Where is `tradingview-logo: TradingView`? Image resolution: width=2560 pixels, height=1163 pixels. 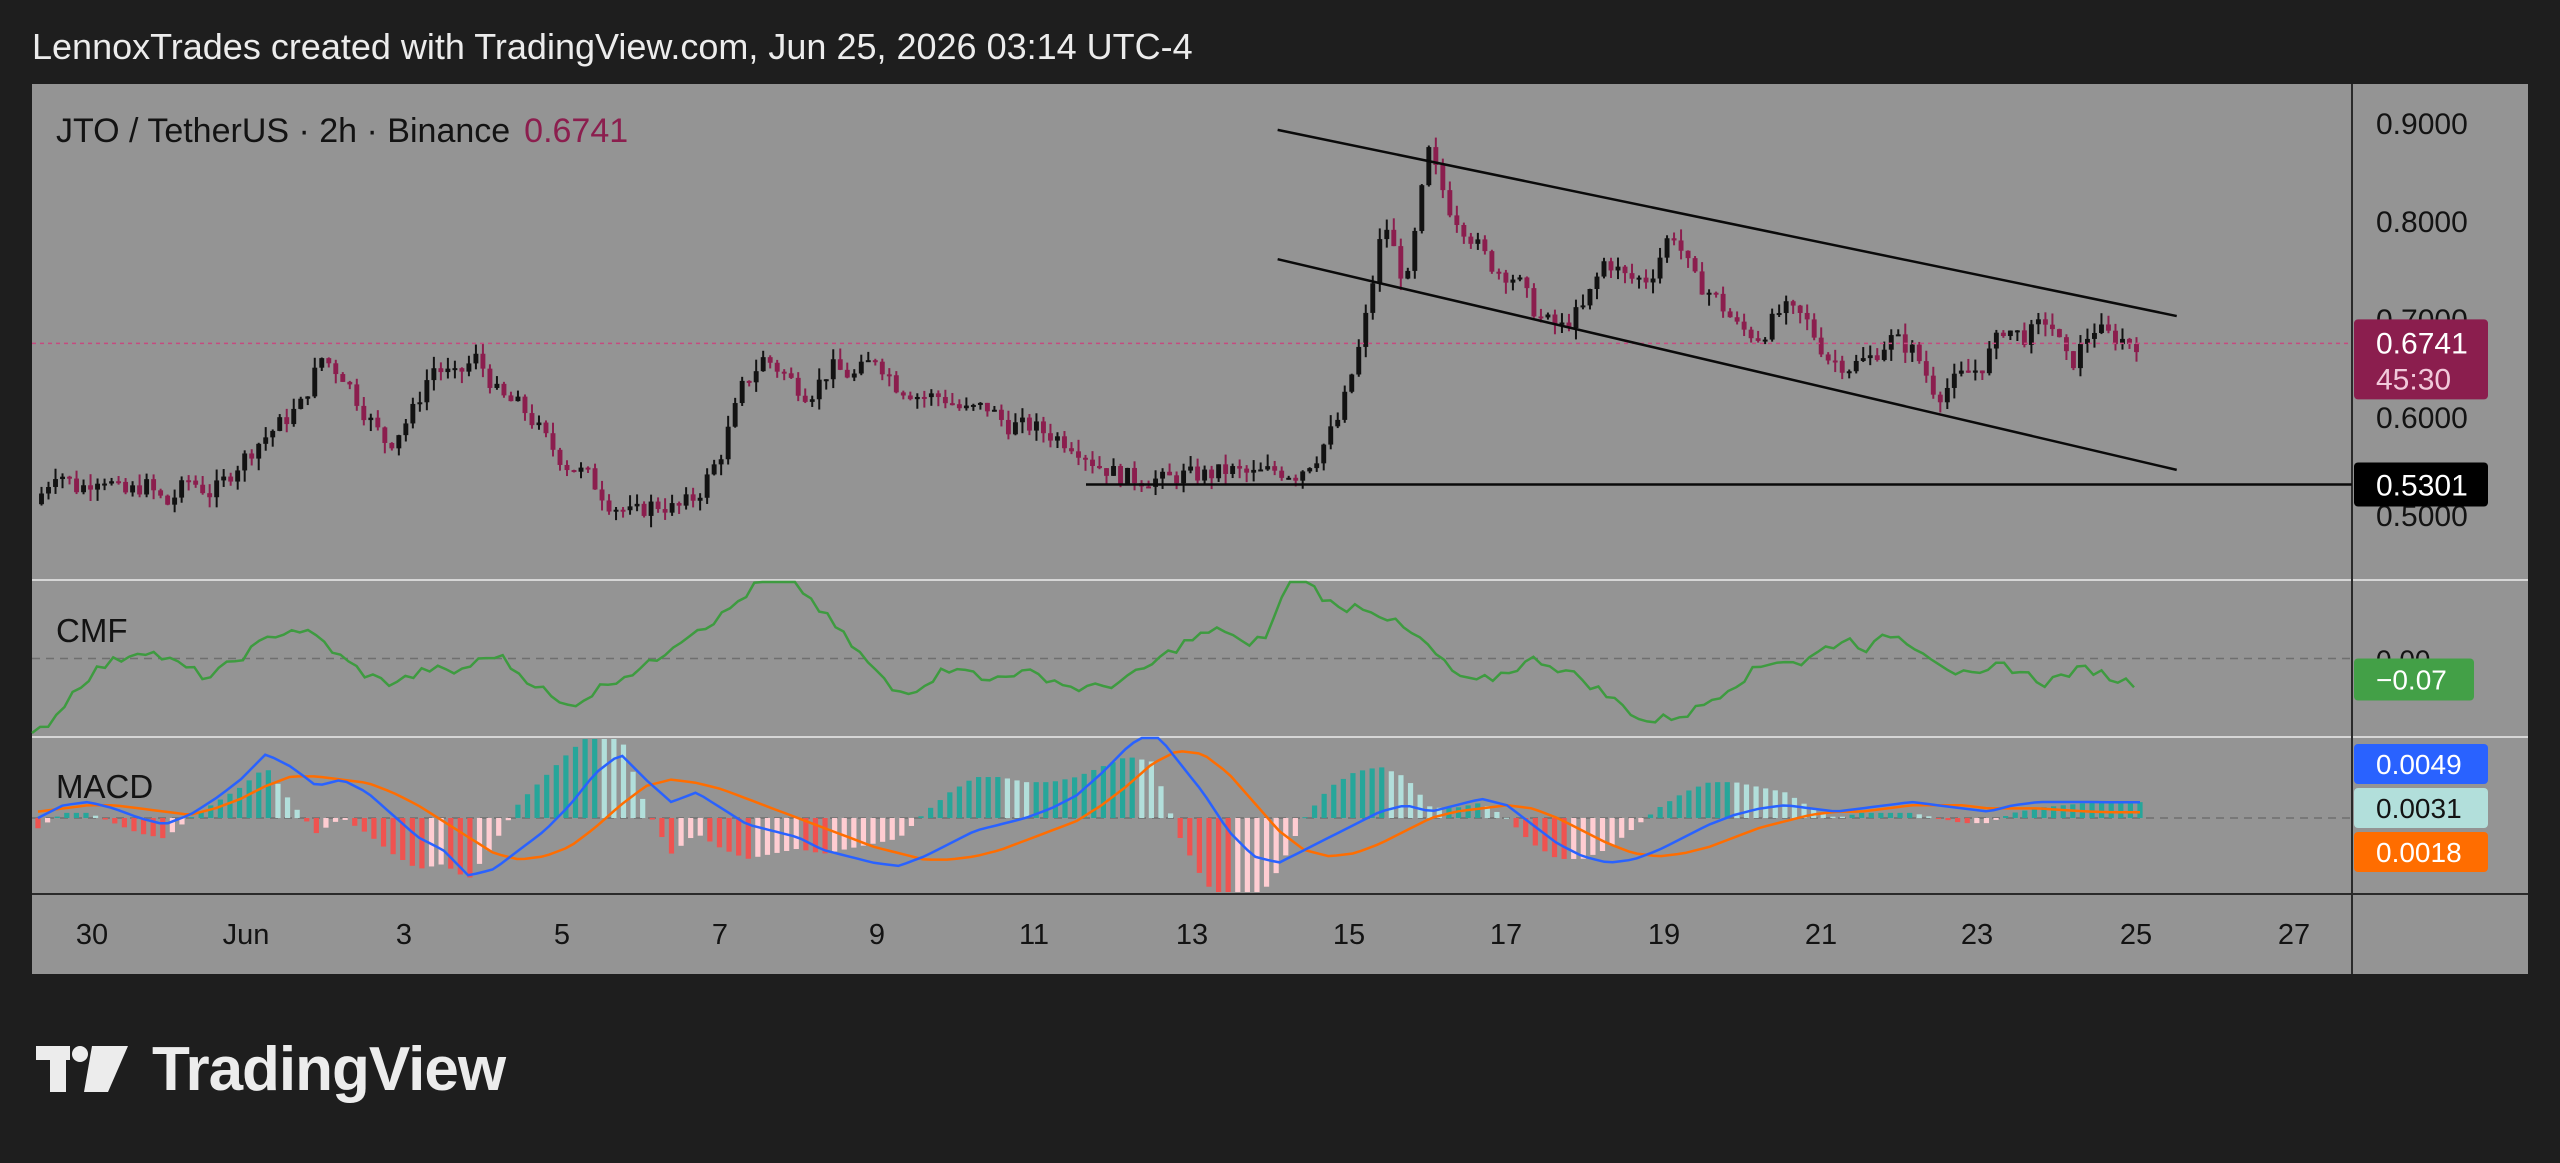
tradingview-logo: TradingView is located at coordinates (271, 1069).